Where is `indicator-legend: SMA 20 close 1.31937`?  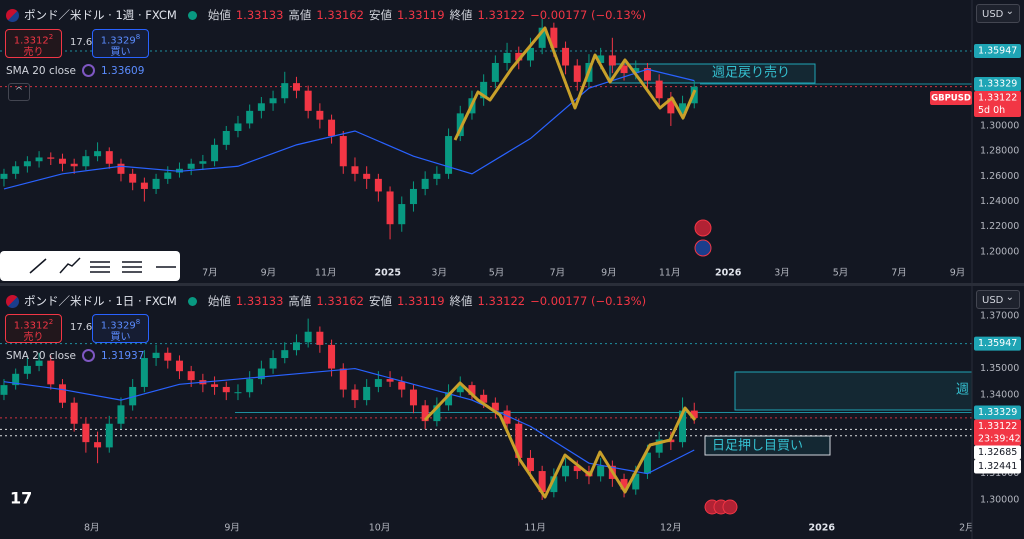
indicator-legend: SMA 20 close 1.31937 is located at coordinates (75, 355).